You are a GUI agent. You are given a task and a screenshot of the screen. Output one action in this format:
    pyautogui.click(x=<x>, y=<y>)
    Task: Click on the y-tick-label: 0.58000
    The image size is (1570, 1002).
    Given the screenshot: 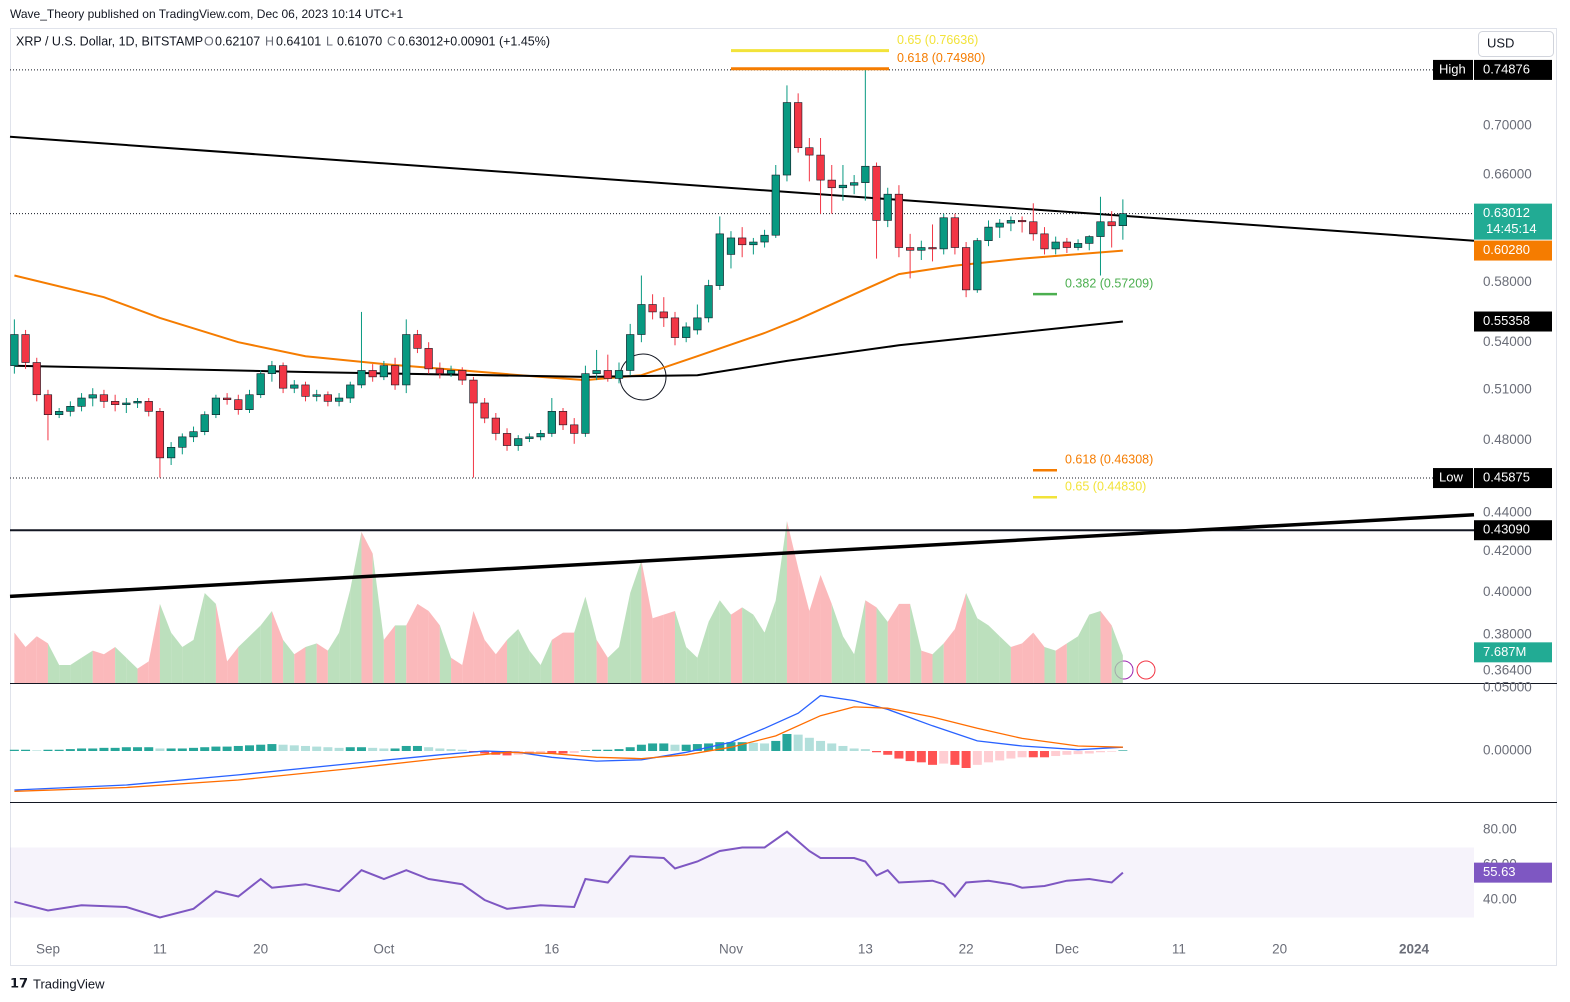 What is the action you would take?
    pyautogui.click(x=1507, y=281)
    